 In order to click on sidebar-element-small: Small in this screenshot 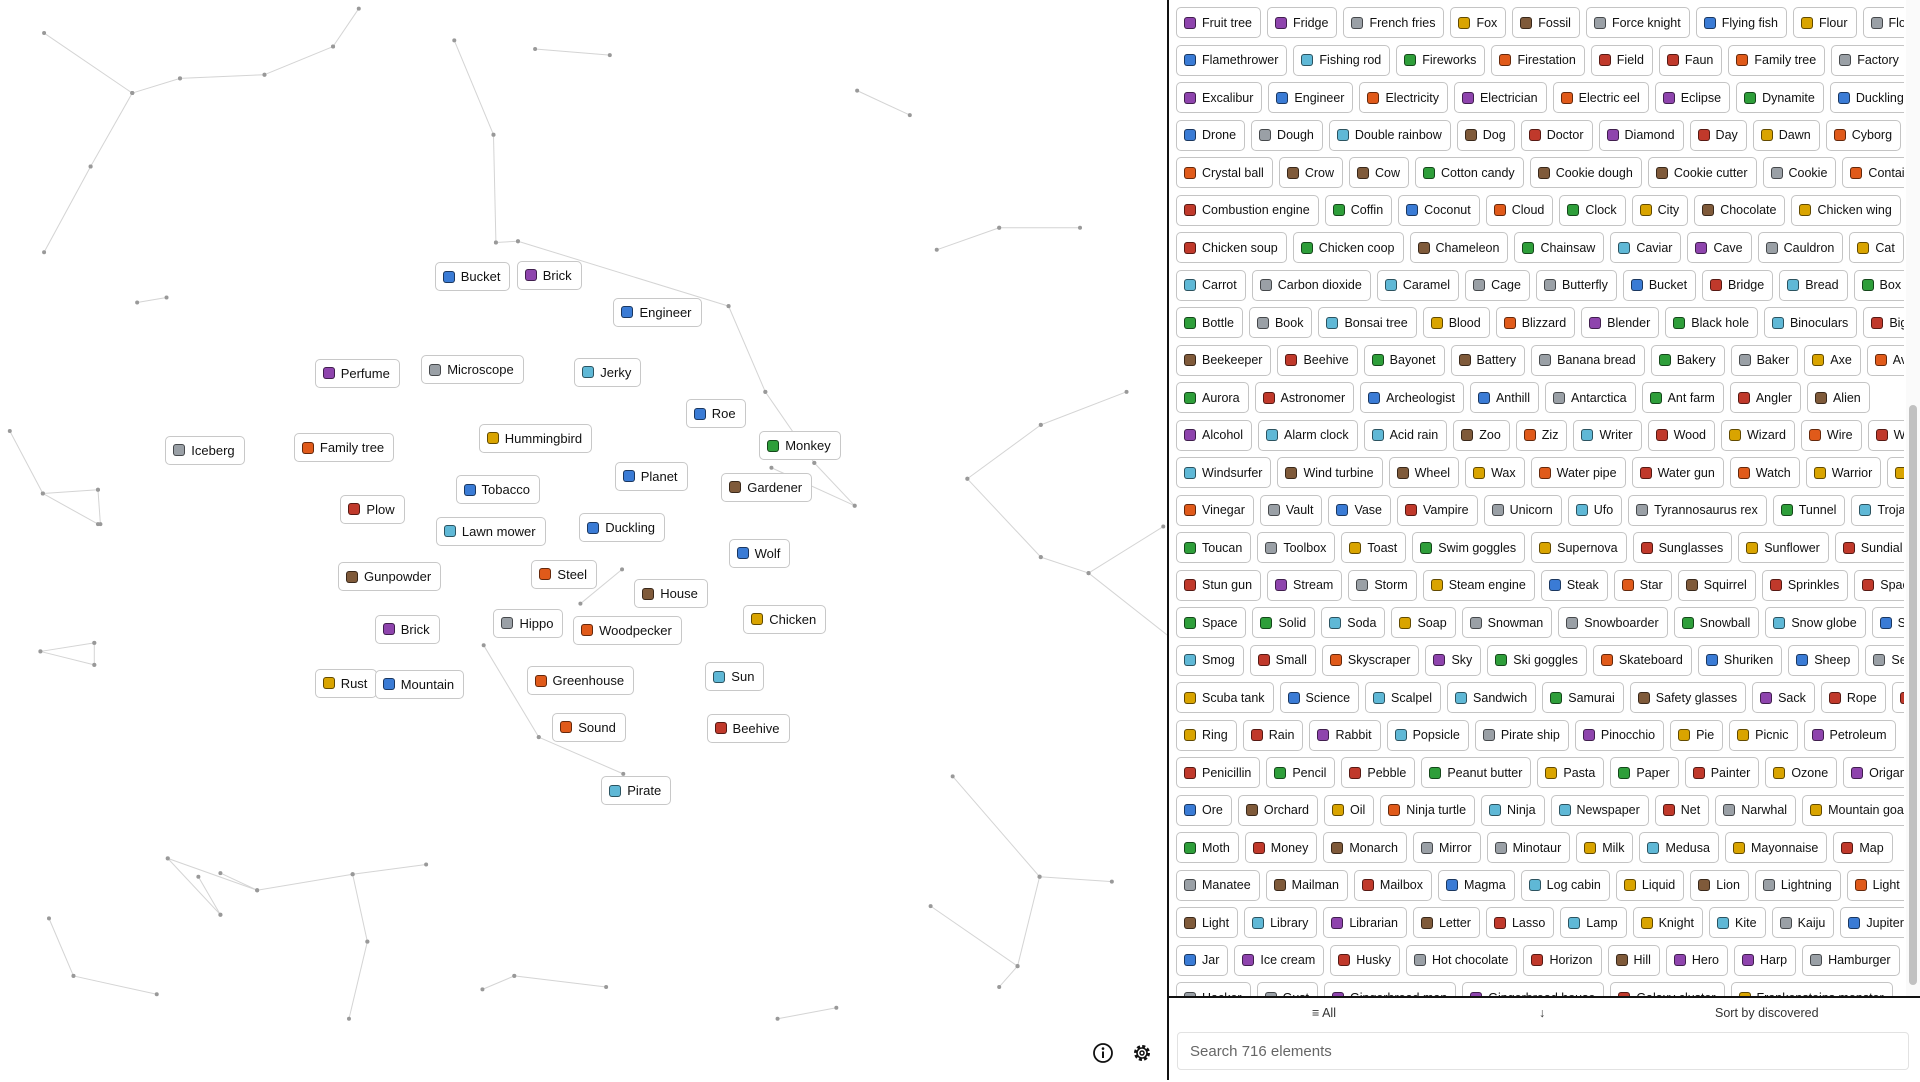, I will do `click(1282, 660)`.